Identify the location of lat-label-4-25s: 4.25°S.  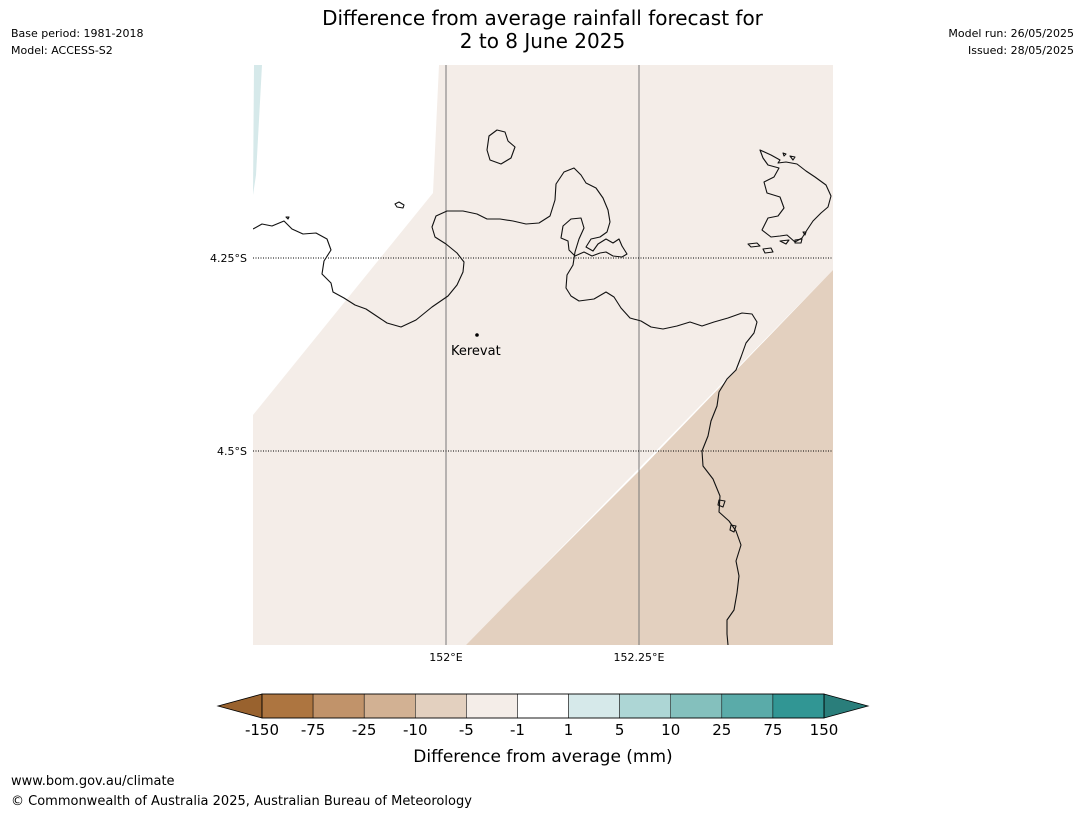
(228, 258).